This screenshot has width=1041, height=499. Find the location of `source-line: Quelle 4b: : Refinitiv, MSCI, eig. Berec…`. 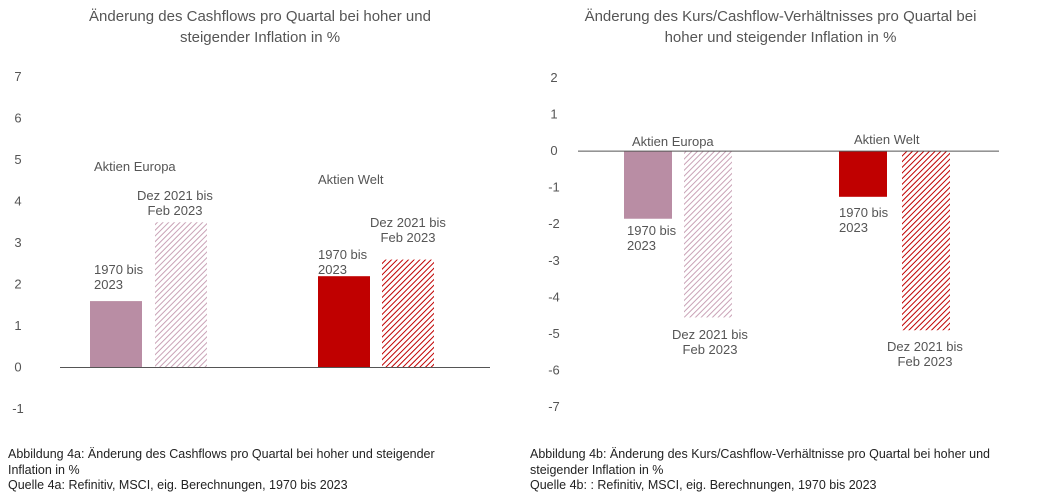

source-line: Quelle 4b: : Refinitiv, MSCI, eig. Berec… is located at coordinates (703, 485).